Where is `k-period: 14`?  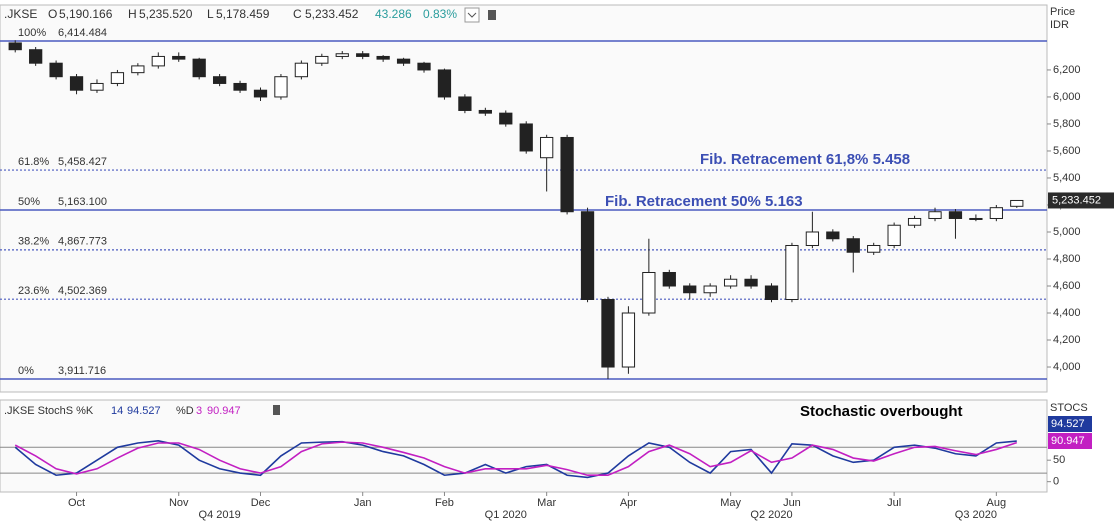 k-period: 14 is located at coordinates (117, 411).